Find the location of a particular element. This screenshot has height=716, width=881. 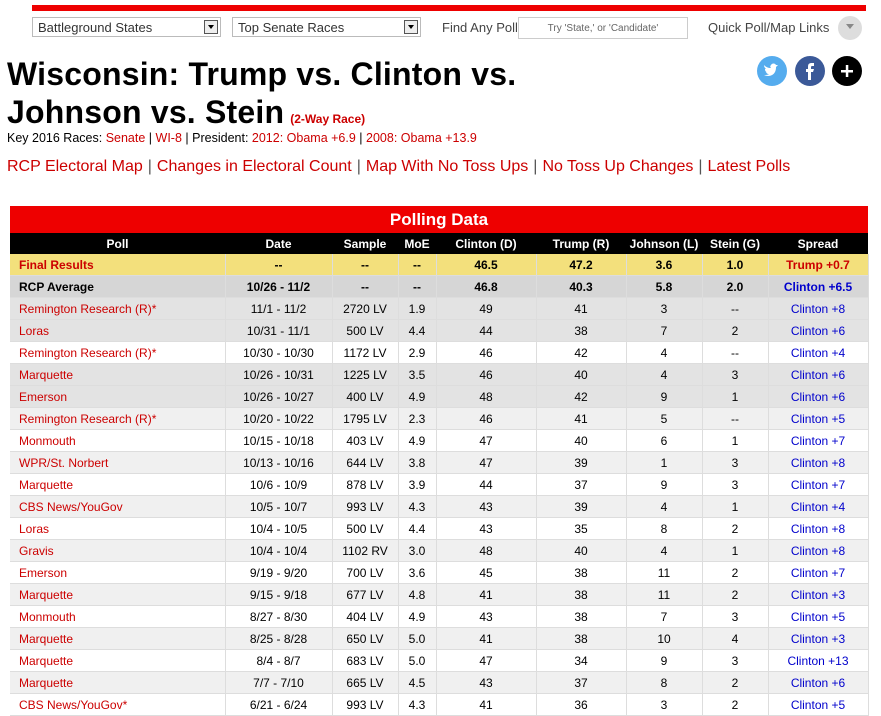

key-link: 2008: Obama +13.9 is located at coordinates (421, 138).